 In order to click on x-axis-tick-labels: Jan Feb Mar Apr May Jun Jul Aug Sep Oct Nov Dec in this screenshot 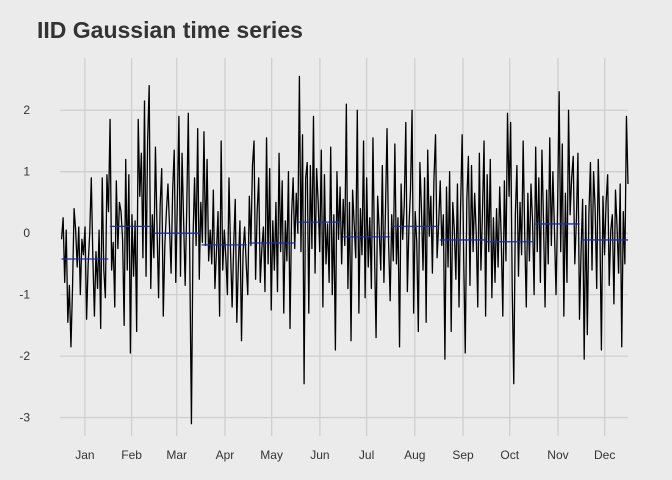, I will do `click(345, 455)`.